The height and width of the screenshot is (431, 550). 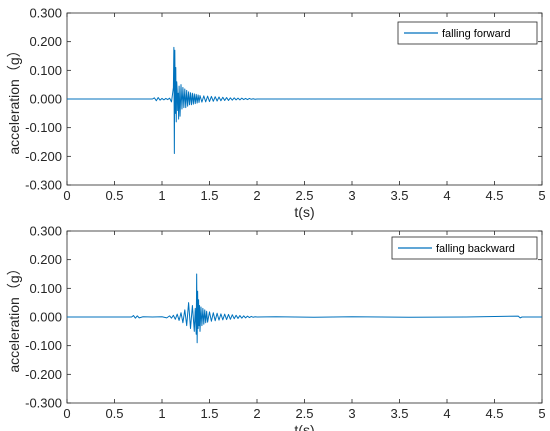 I want to click on legend-label: falling backward, so click(x=475, y=249).